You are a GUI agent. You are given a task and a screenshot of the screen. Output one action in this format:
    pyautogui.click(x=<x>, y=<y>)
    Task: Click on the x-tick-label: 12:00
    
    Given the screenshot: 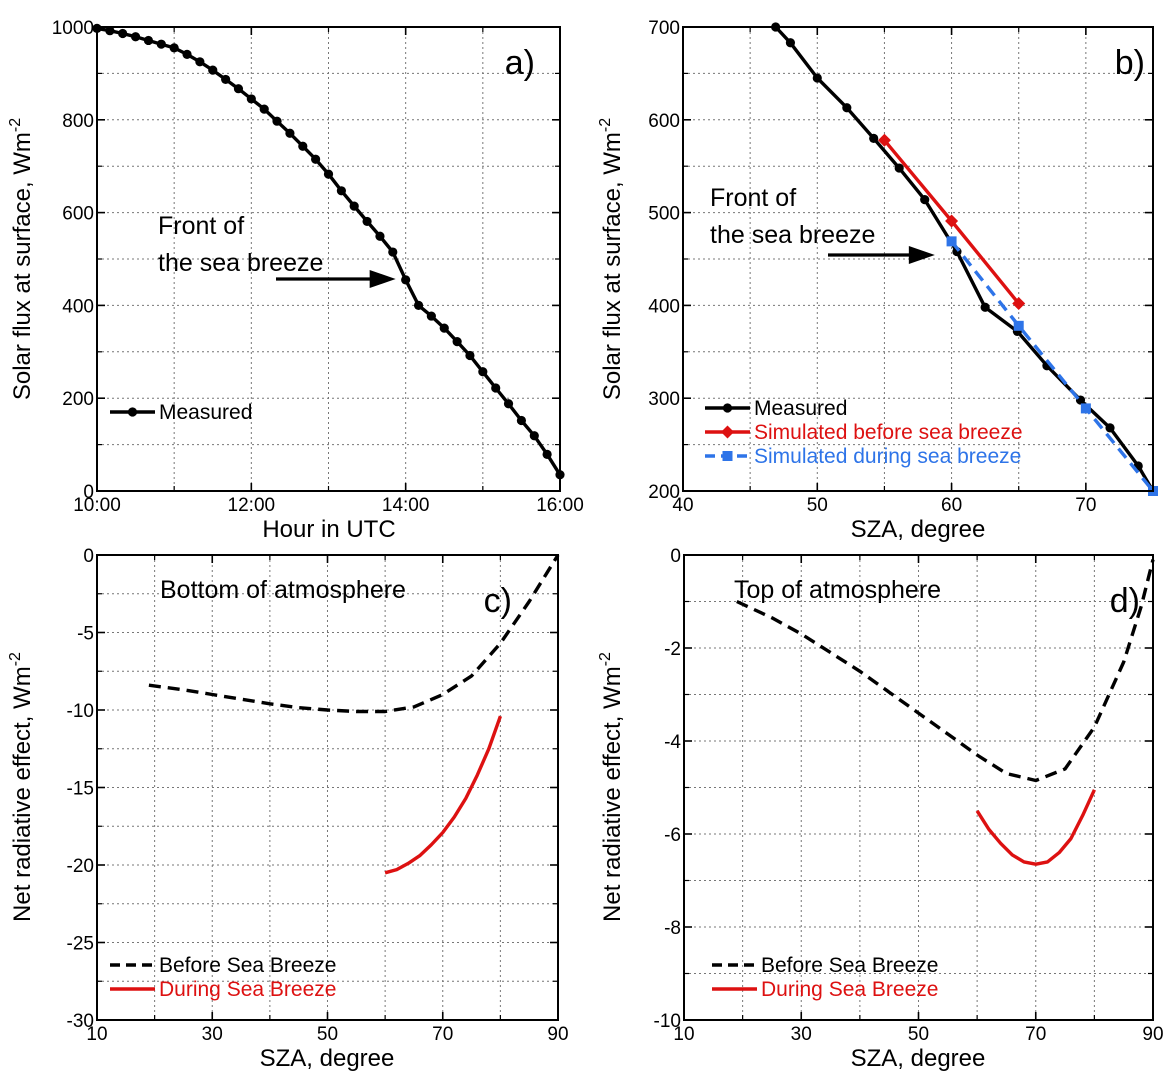 What is the action you would take?
    pyautogui.click(x=252, y=505)
    